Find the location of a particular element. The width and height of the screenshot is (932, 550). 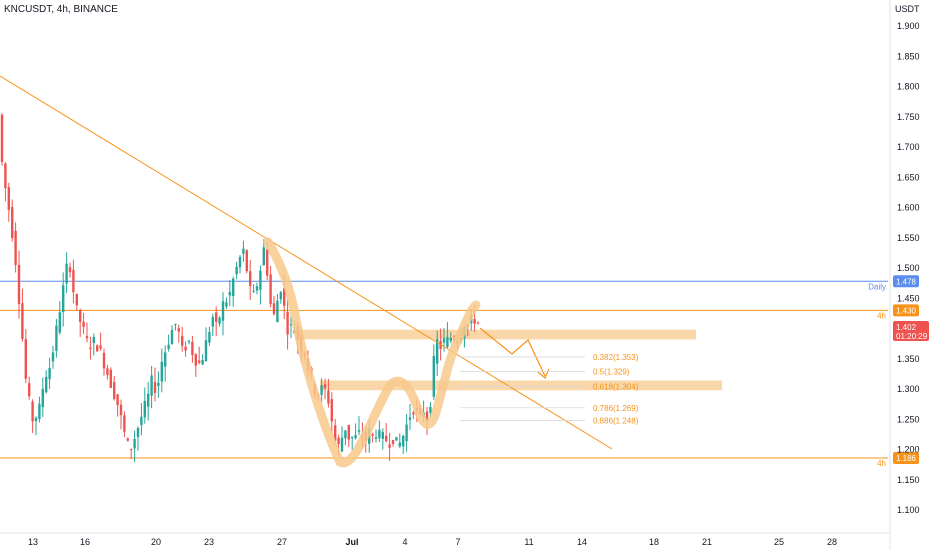

y-tick-label: 1.550 is located at coordinates (908, 238).